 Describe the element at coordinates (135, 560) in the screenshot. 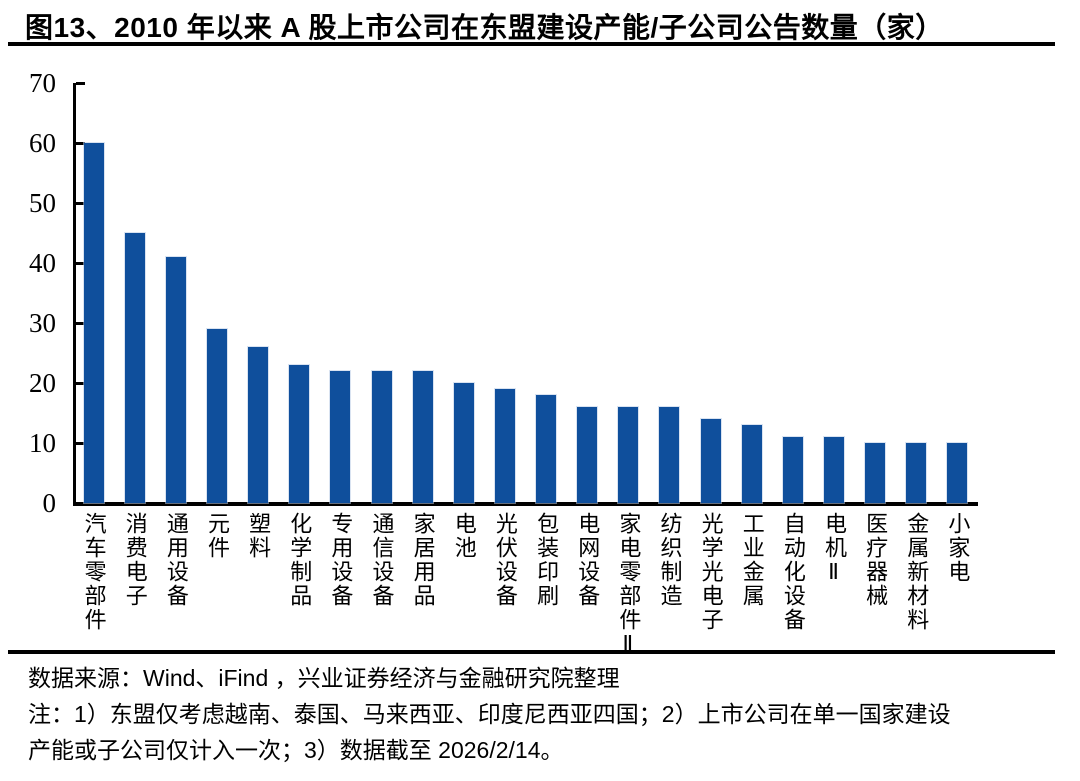

I see `x-axis-label: 消费电子` at that location.